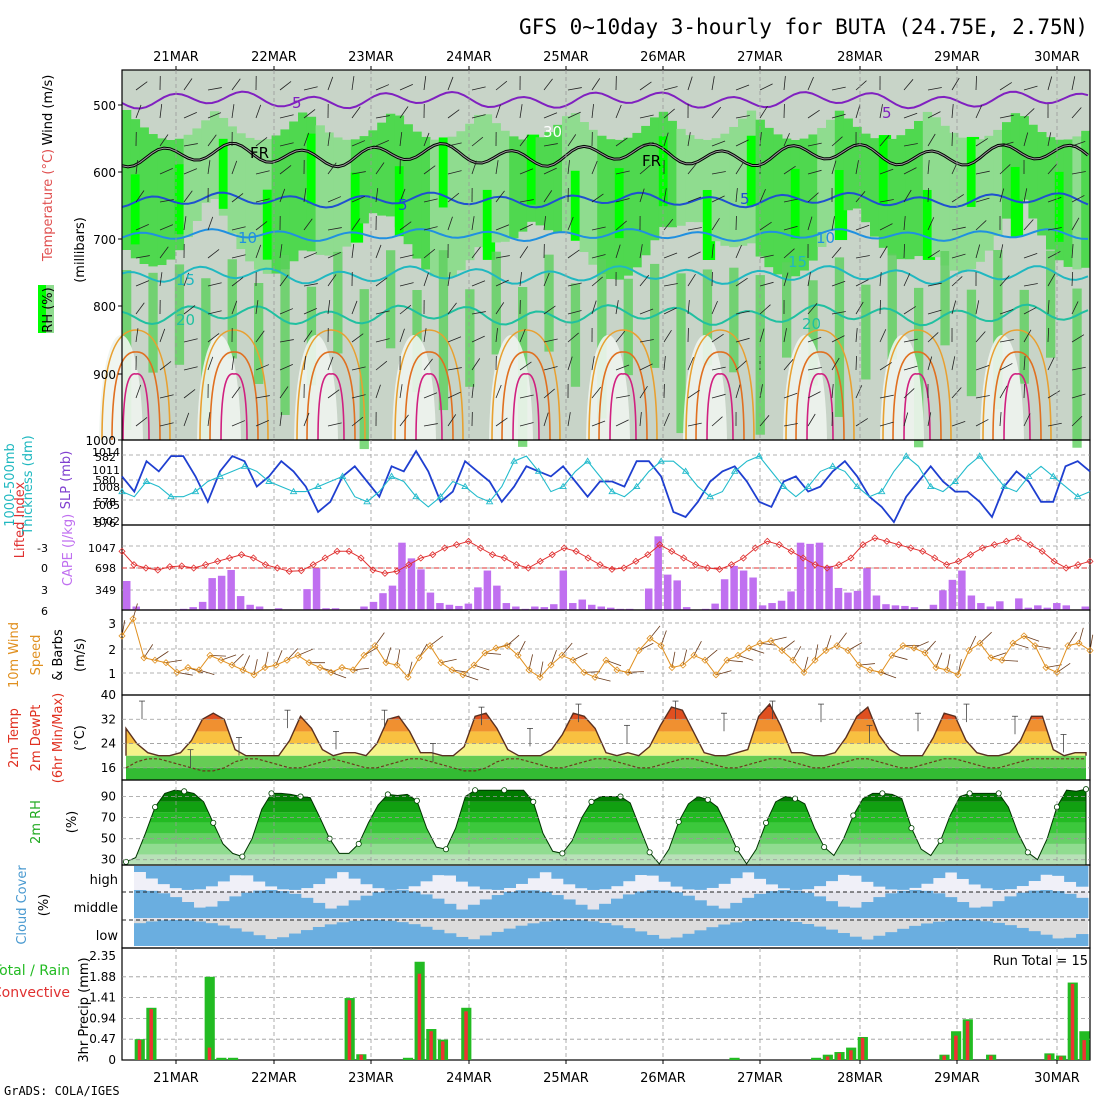  I want to click on pressure-tick-label: 900, so click(104, 375).